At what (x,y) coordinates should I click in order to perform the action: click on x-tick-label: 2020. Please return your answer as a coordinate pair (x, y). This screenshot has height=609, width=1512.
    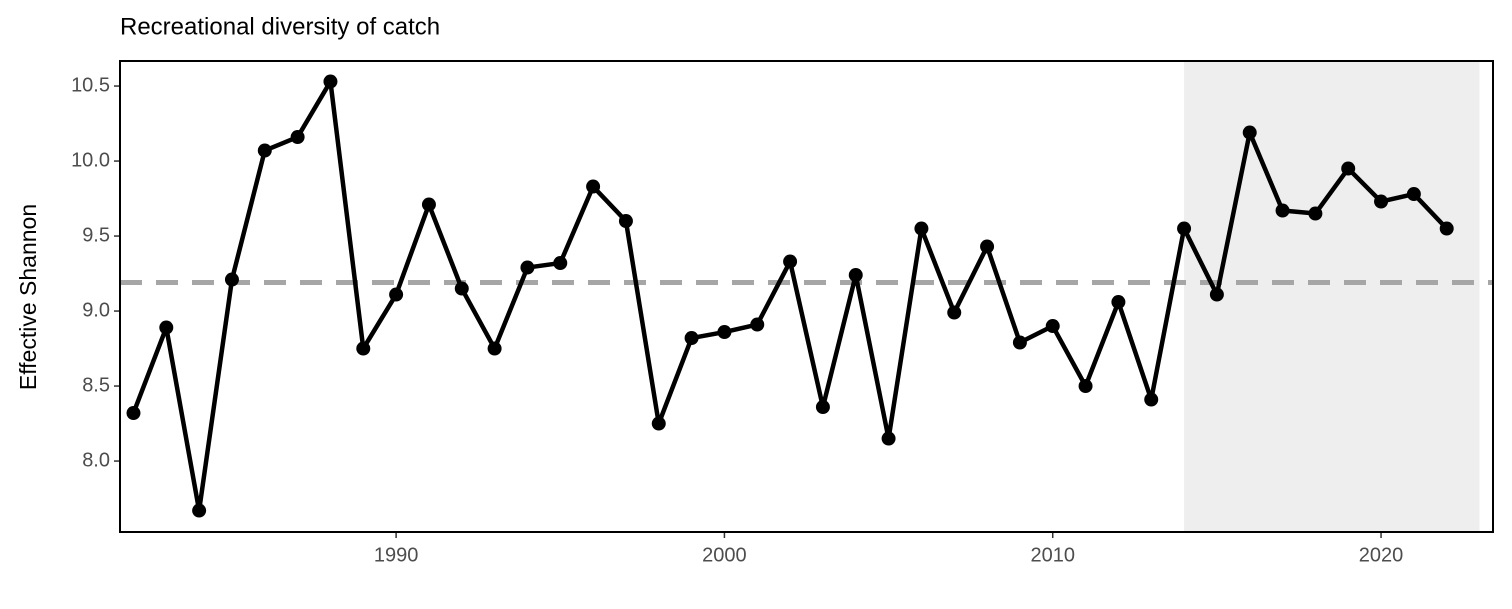
    Looking at the image, I should click on (1381, 555).